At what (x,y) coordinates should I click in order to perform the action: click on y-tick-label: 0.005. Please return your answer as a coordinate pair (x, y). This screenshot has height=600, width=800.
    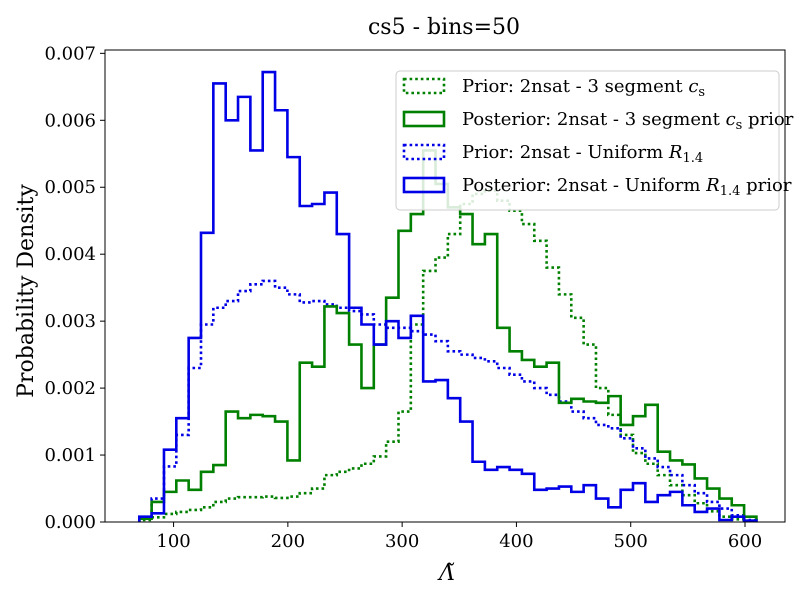
    Looking at the image, I should click on (70, 187).